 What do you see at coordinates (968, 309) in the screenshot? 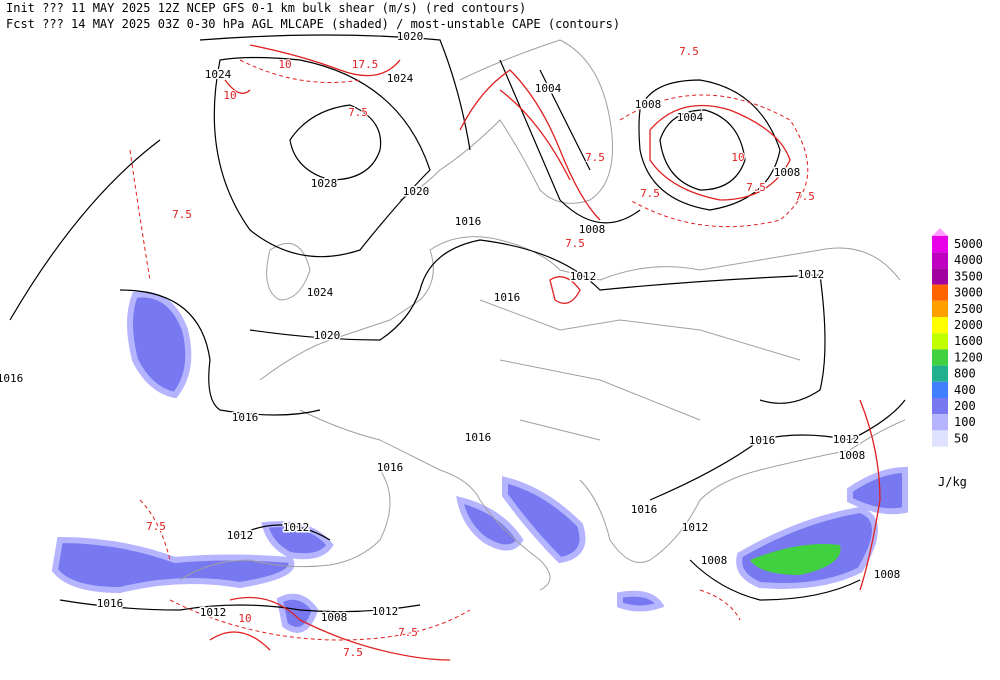
I see `legend-label: 2500` at bounding box center [968, 309].